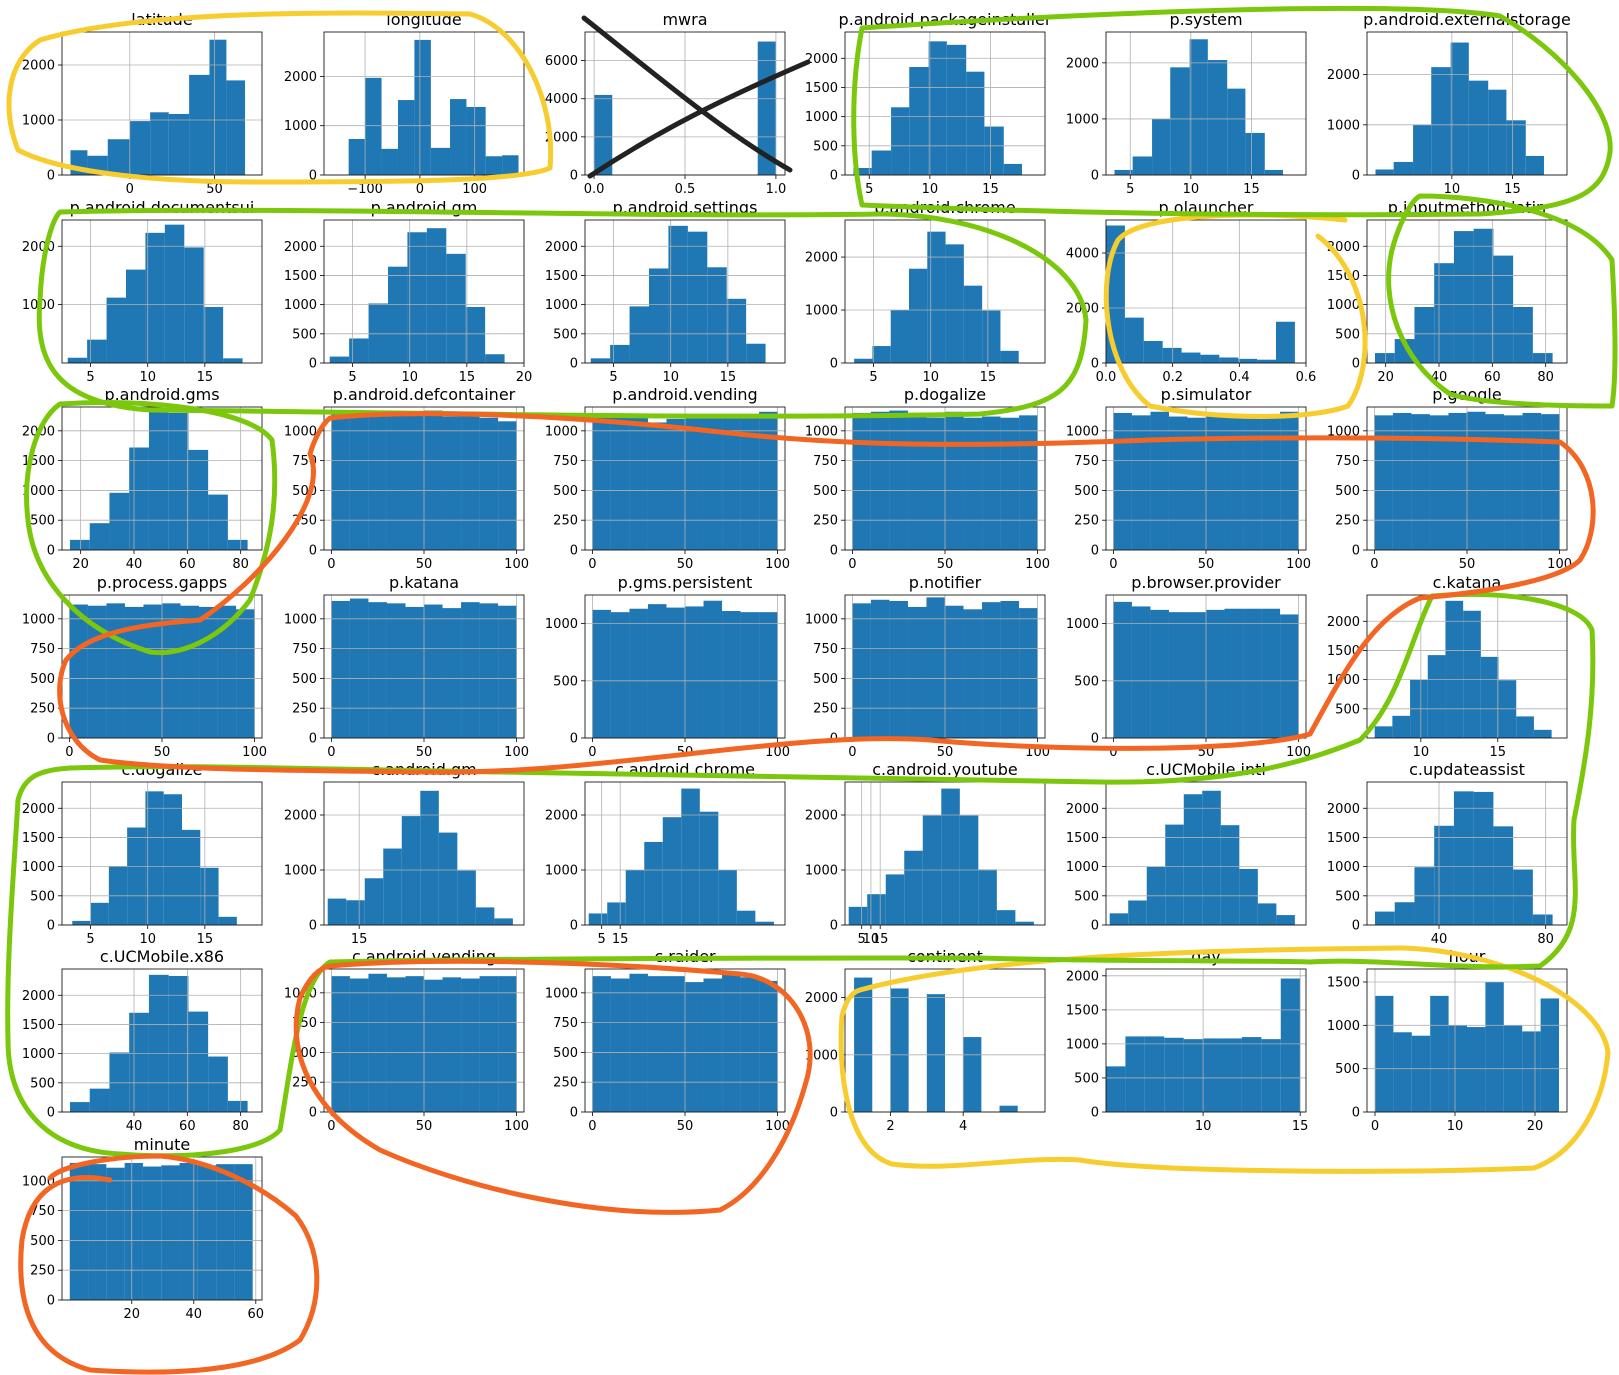  I want to click on histogram-title: day, so click(1205, 956).